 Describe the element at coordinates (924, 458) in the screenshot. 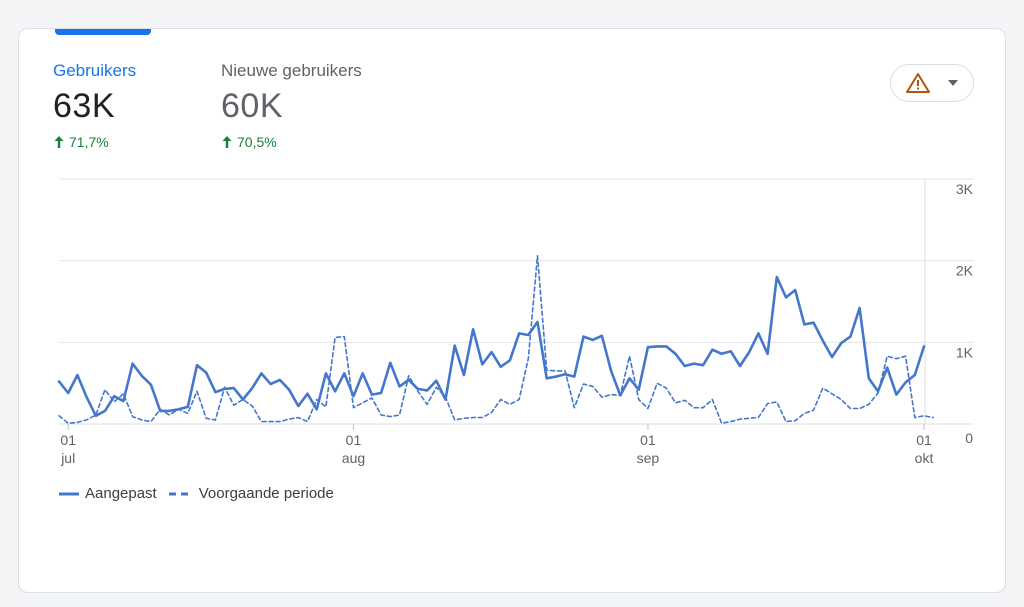

I see `x-tick-month-label: okt` at that location.